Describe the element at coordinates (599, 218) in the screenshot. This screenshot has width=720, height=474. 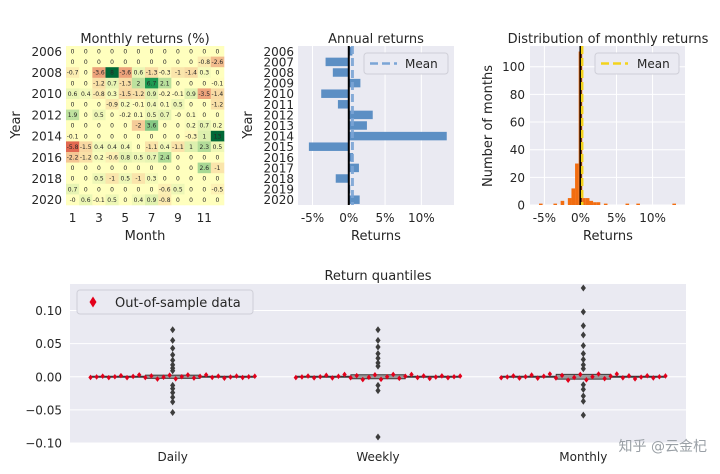
I see `dist-x-ticks: -5% 0% 5% 10%` at that location.